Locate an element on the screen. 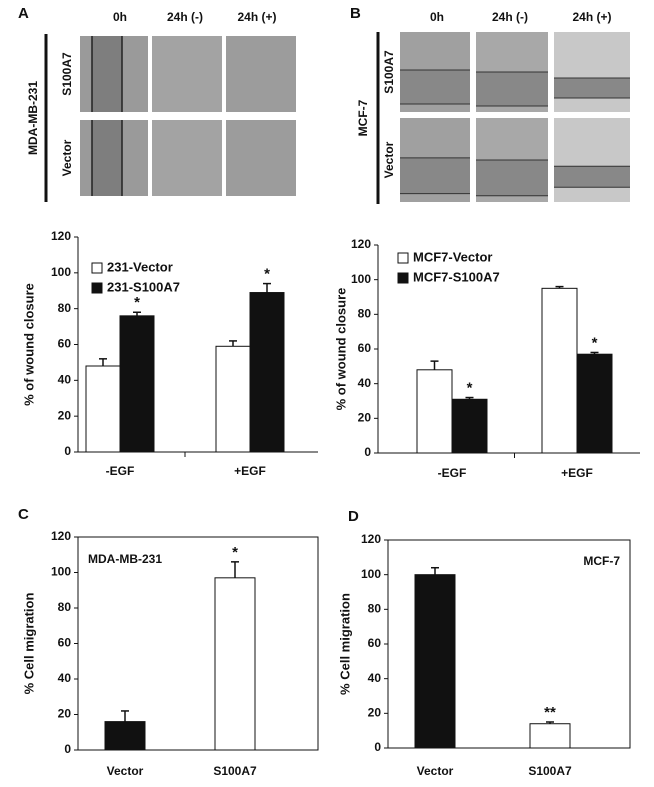 The width and height of the screenshot is (654, 787). plot-label: MDA-MB-231 is located at coordinates (125, 559).